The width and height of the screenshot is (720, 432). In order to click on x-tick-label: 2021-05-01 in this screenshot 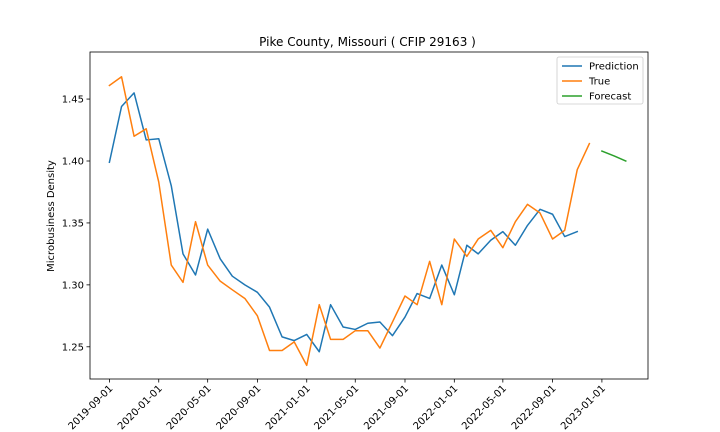, I will do `click(336, 407)`.